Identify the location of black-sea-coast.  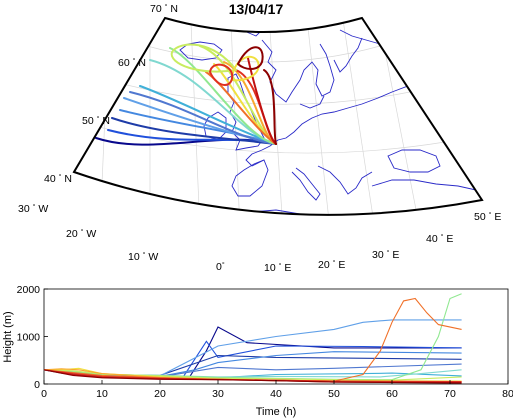
(414, 161).